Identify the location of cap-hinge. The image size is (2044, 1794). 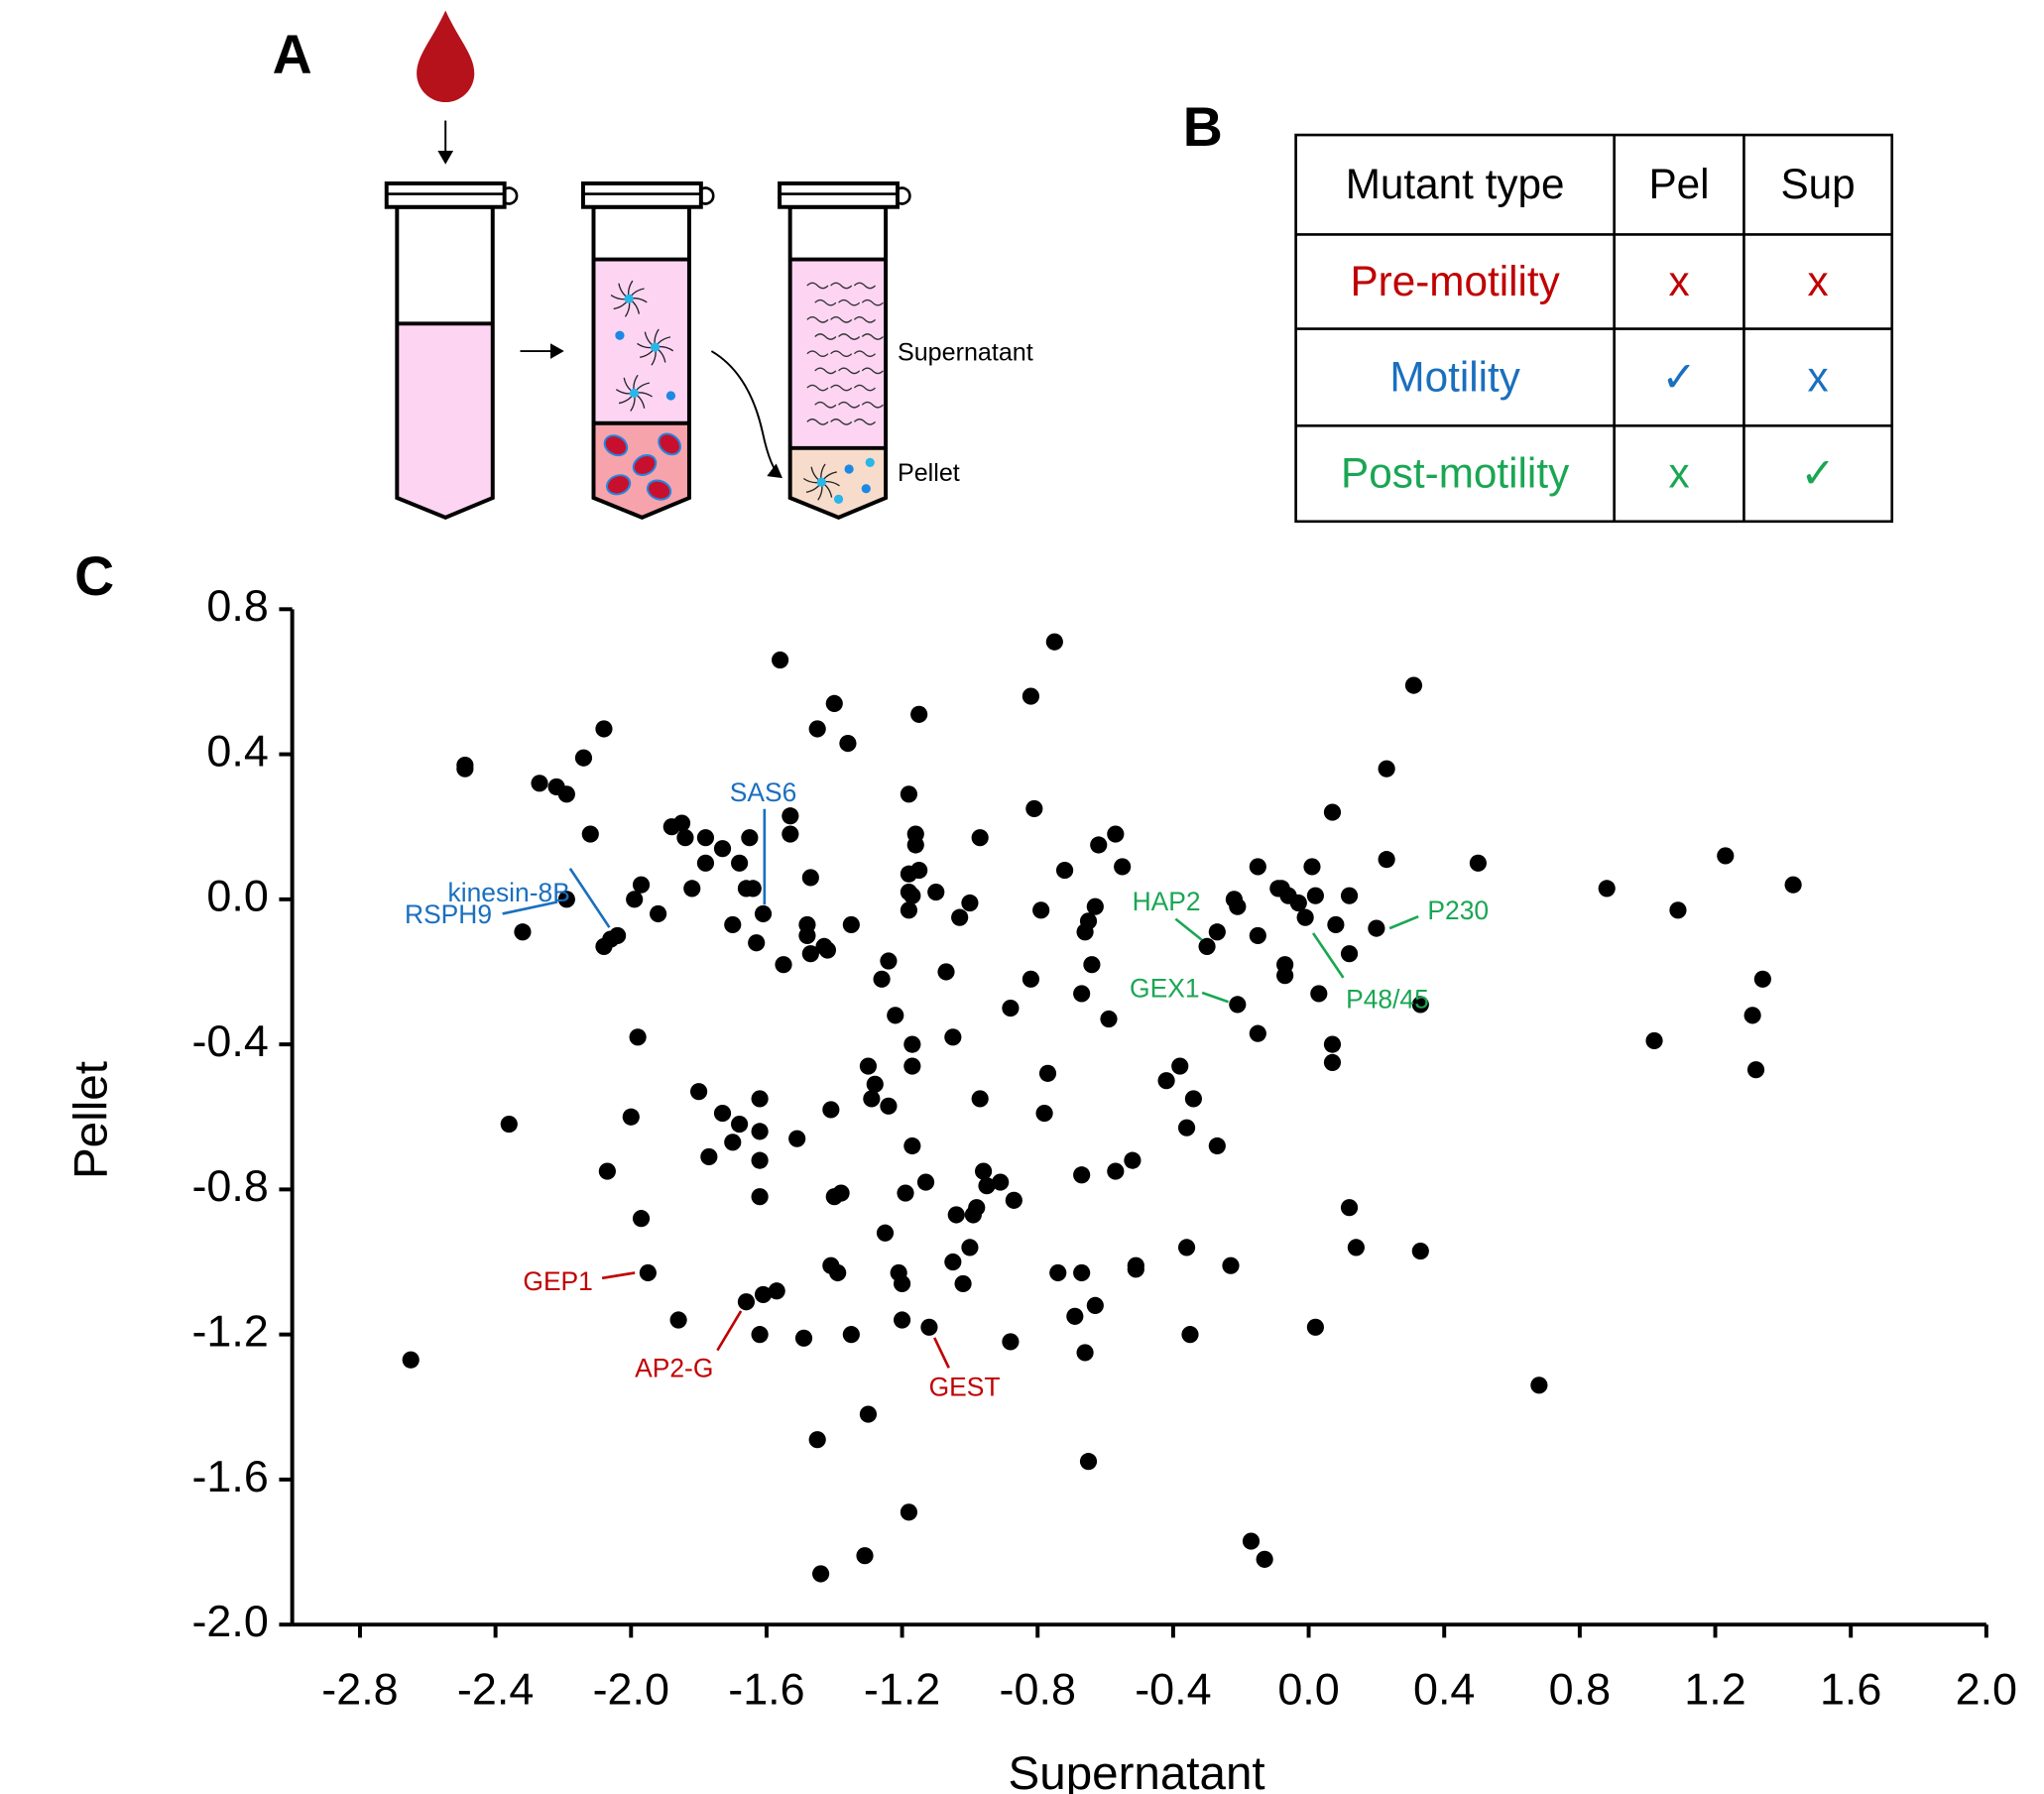
(708, 196).